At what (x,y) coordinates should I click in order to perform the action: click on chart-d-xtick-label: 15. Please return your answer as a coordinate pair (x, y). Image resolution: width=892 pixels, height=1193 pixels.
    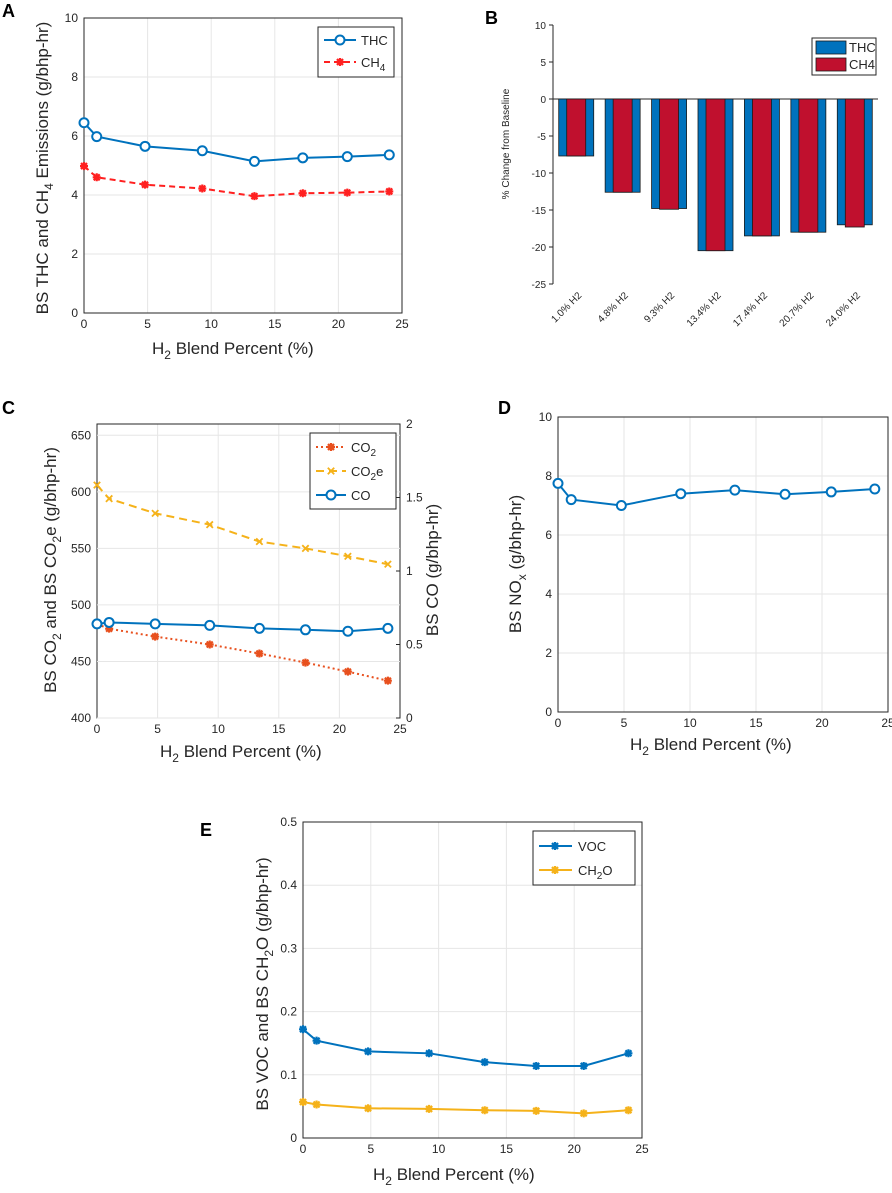
    Looking at the image, I should click on (756, 723).